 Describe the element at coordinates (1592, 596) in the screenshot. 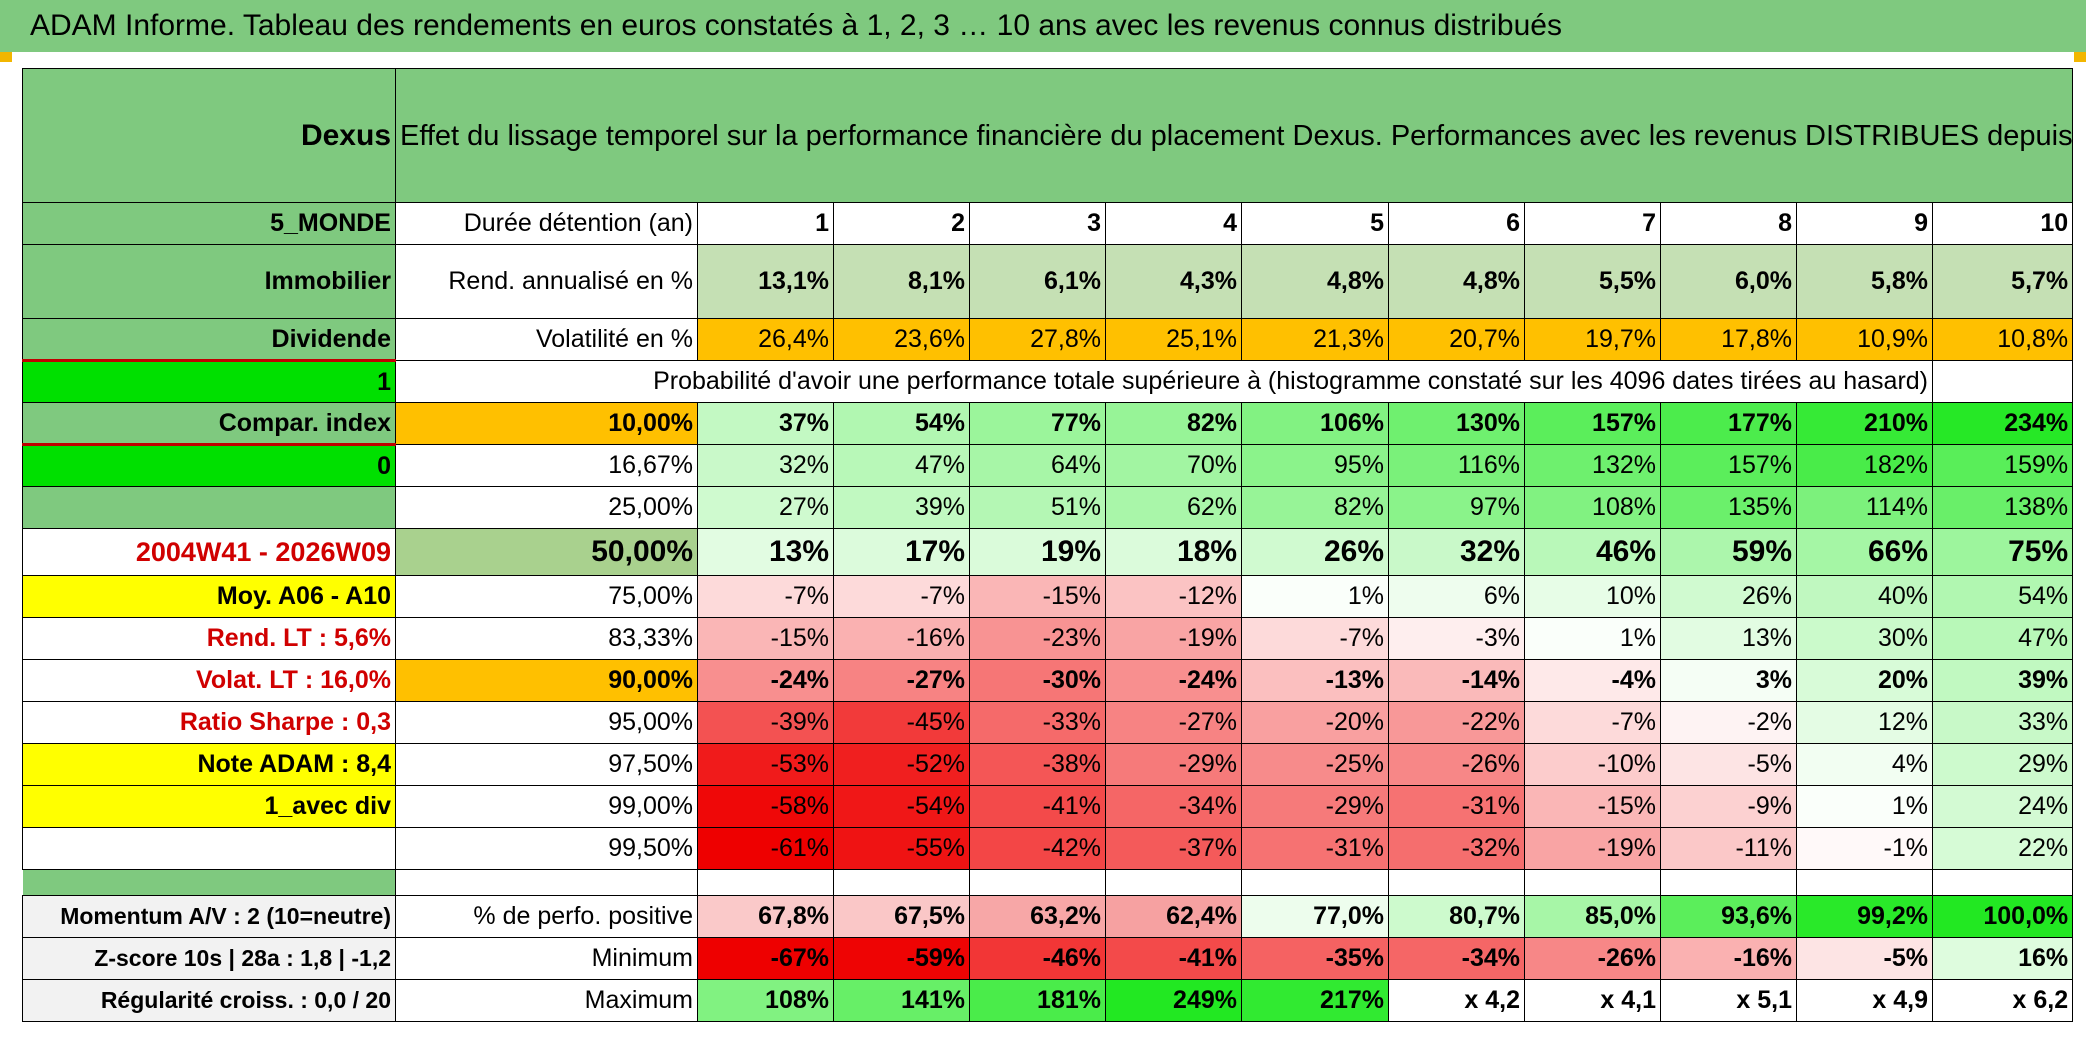

I see `prob-value: 10%` at that location.